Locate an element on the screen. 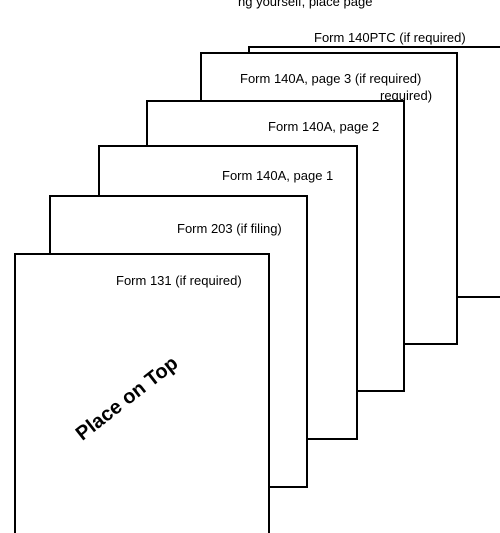 This screenshot has width=500, height=533. sheet-label-overflow: required) is located at coordinates (406, 95).